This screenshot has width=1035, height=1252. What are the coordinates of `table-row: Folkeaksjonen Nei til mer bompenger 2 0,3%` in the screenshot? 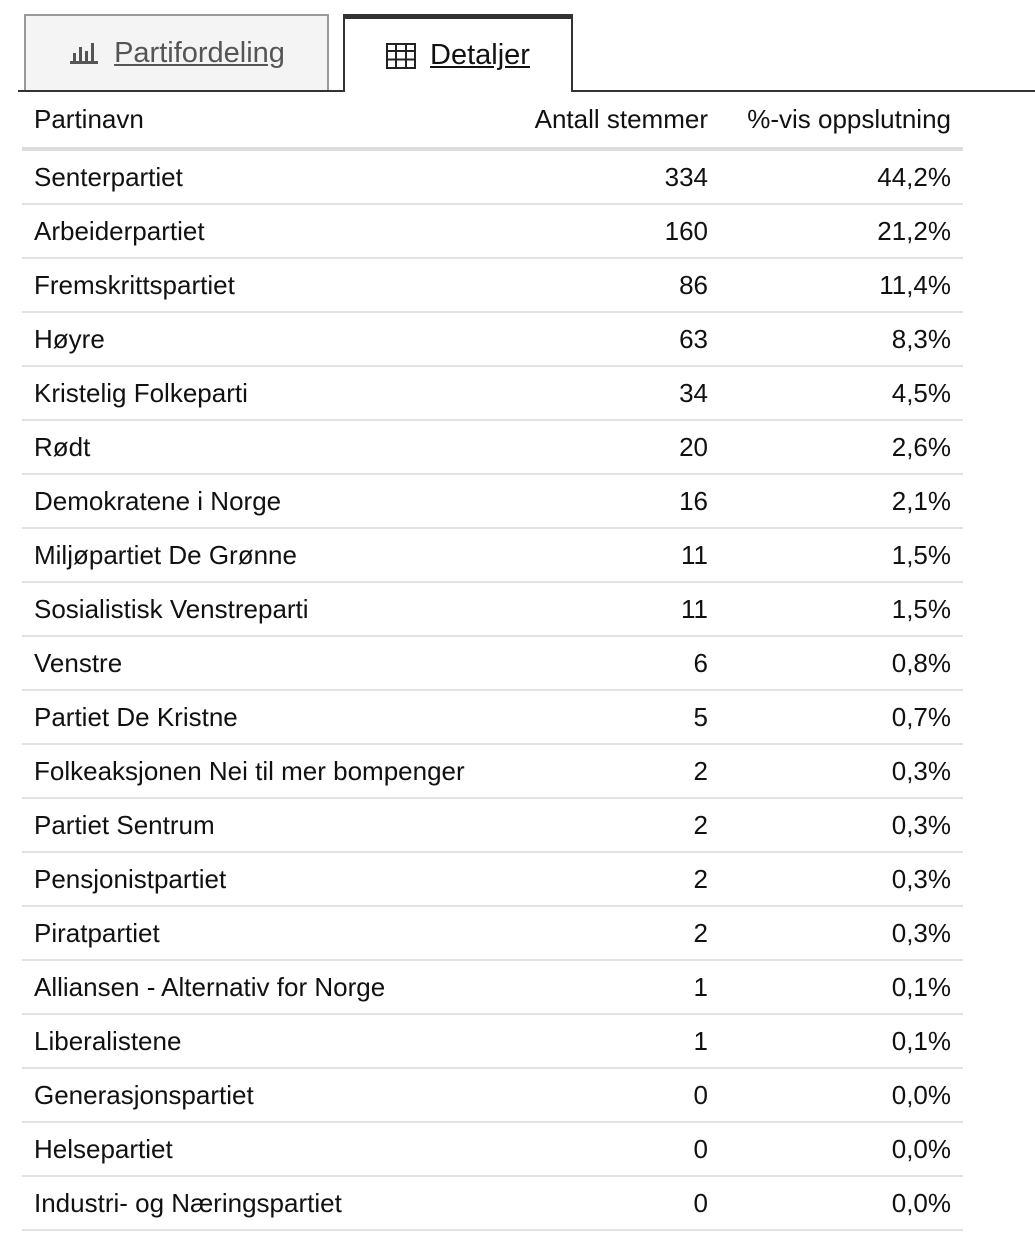 It's located at (492, 772).